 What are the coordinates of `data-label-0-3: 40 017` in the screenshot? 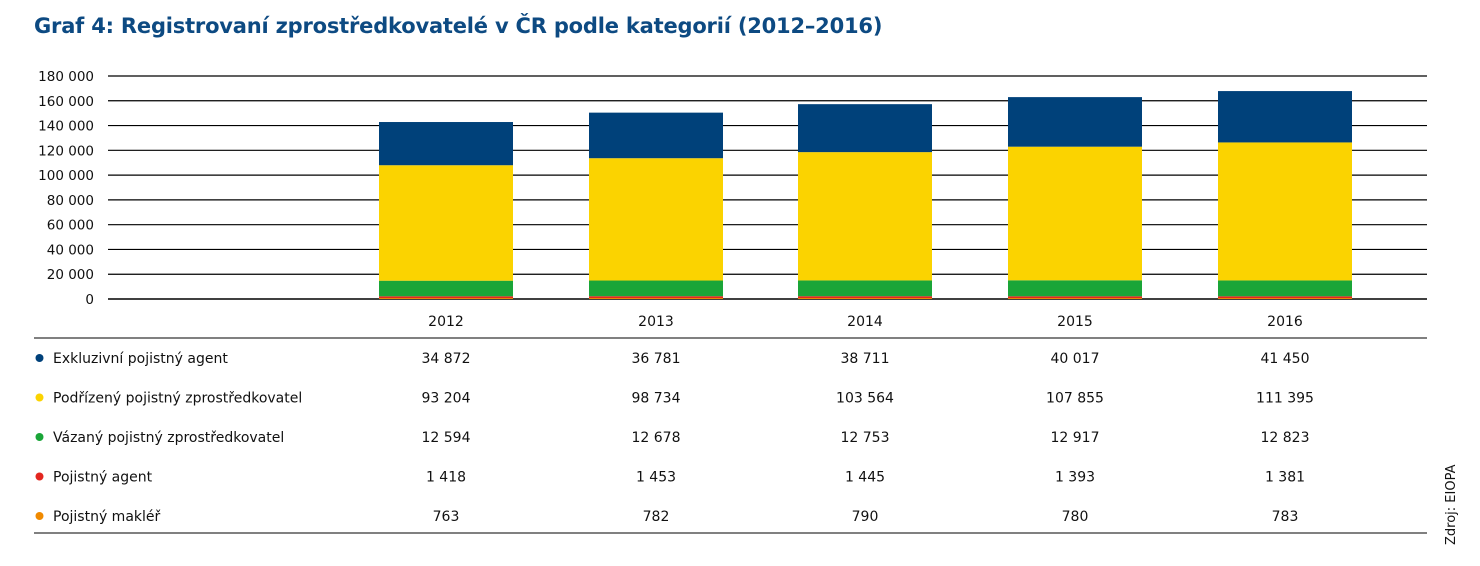 It's located at (1075, 359).